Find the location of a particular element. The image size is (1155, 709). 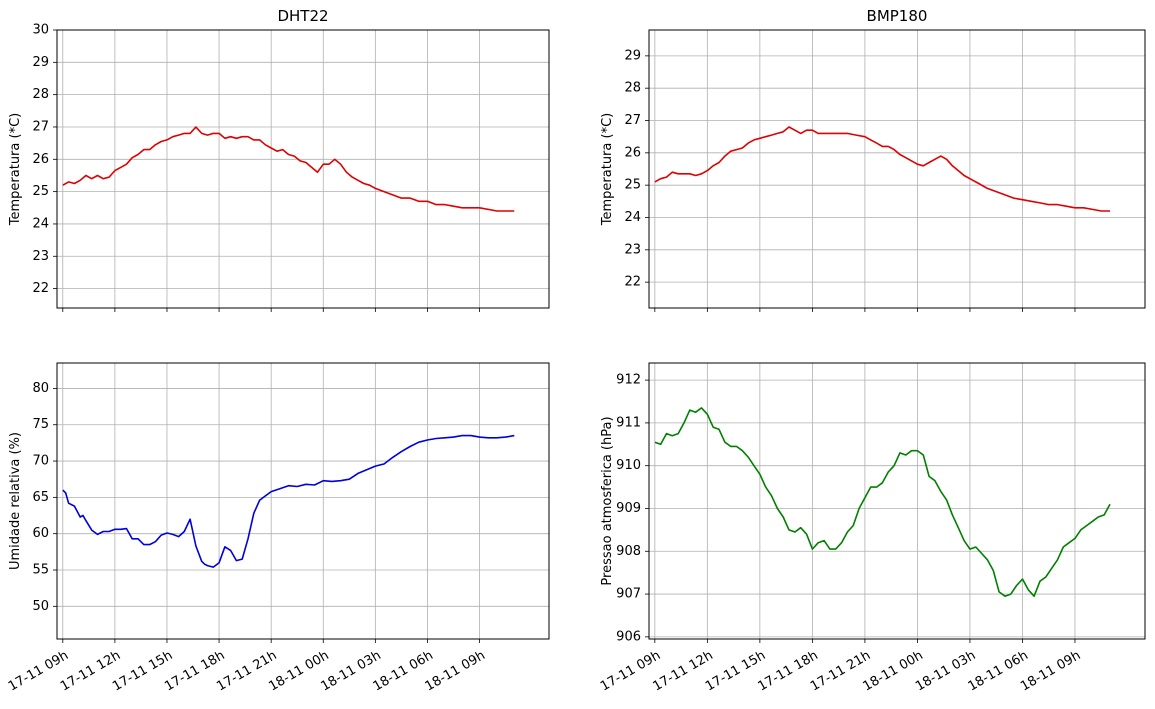

y-tick-label: 80 is located at coordinates (40, 388).